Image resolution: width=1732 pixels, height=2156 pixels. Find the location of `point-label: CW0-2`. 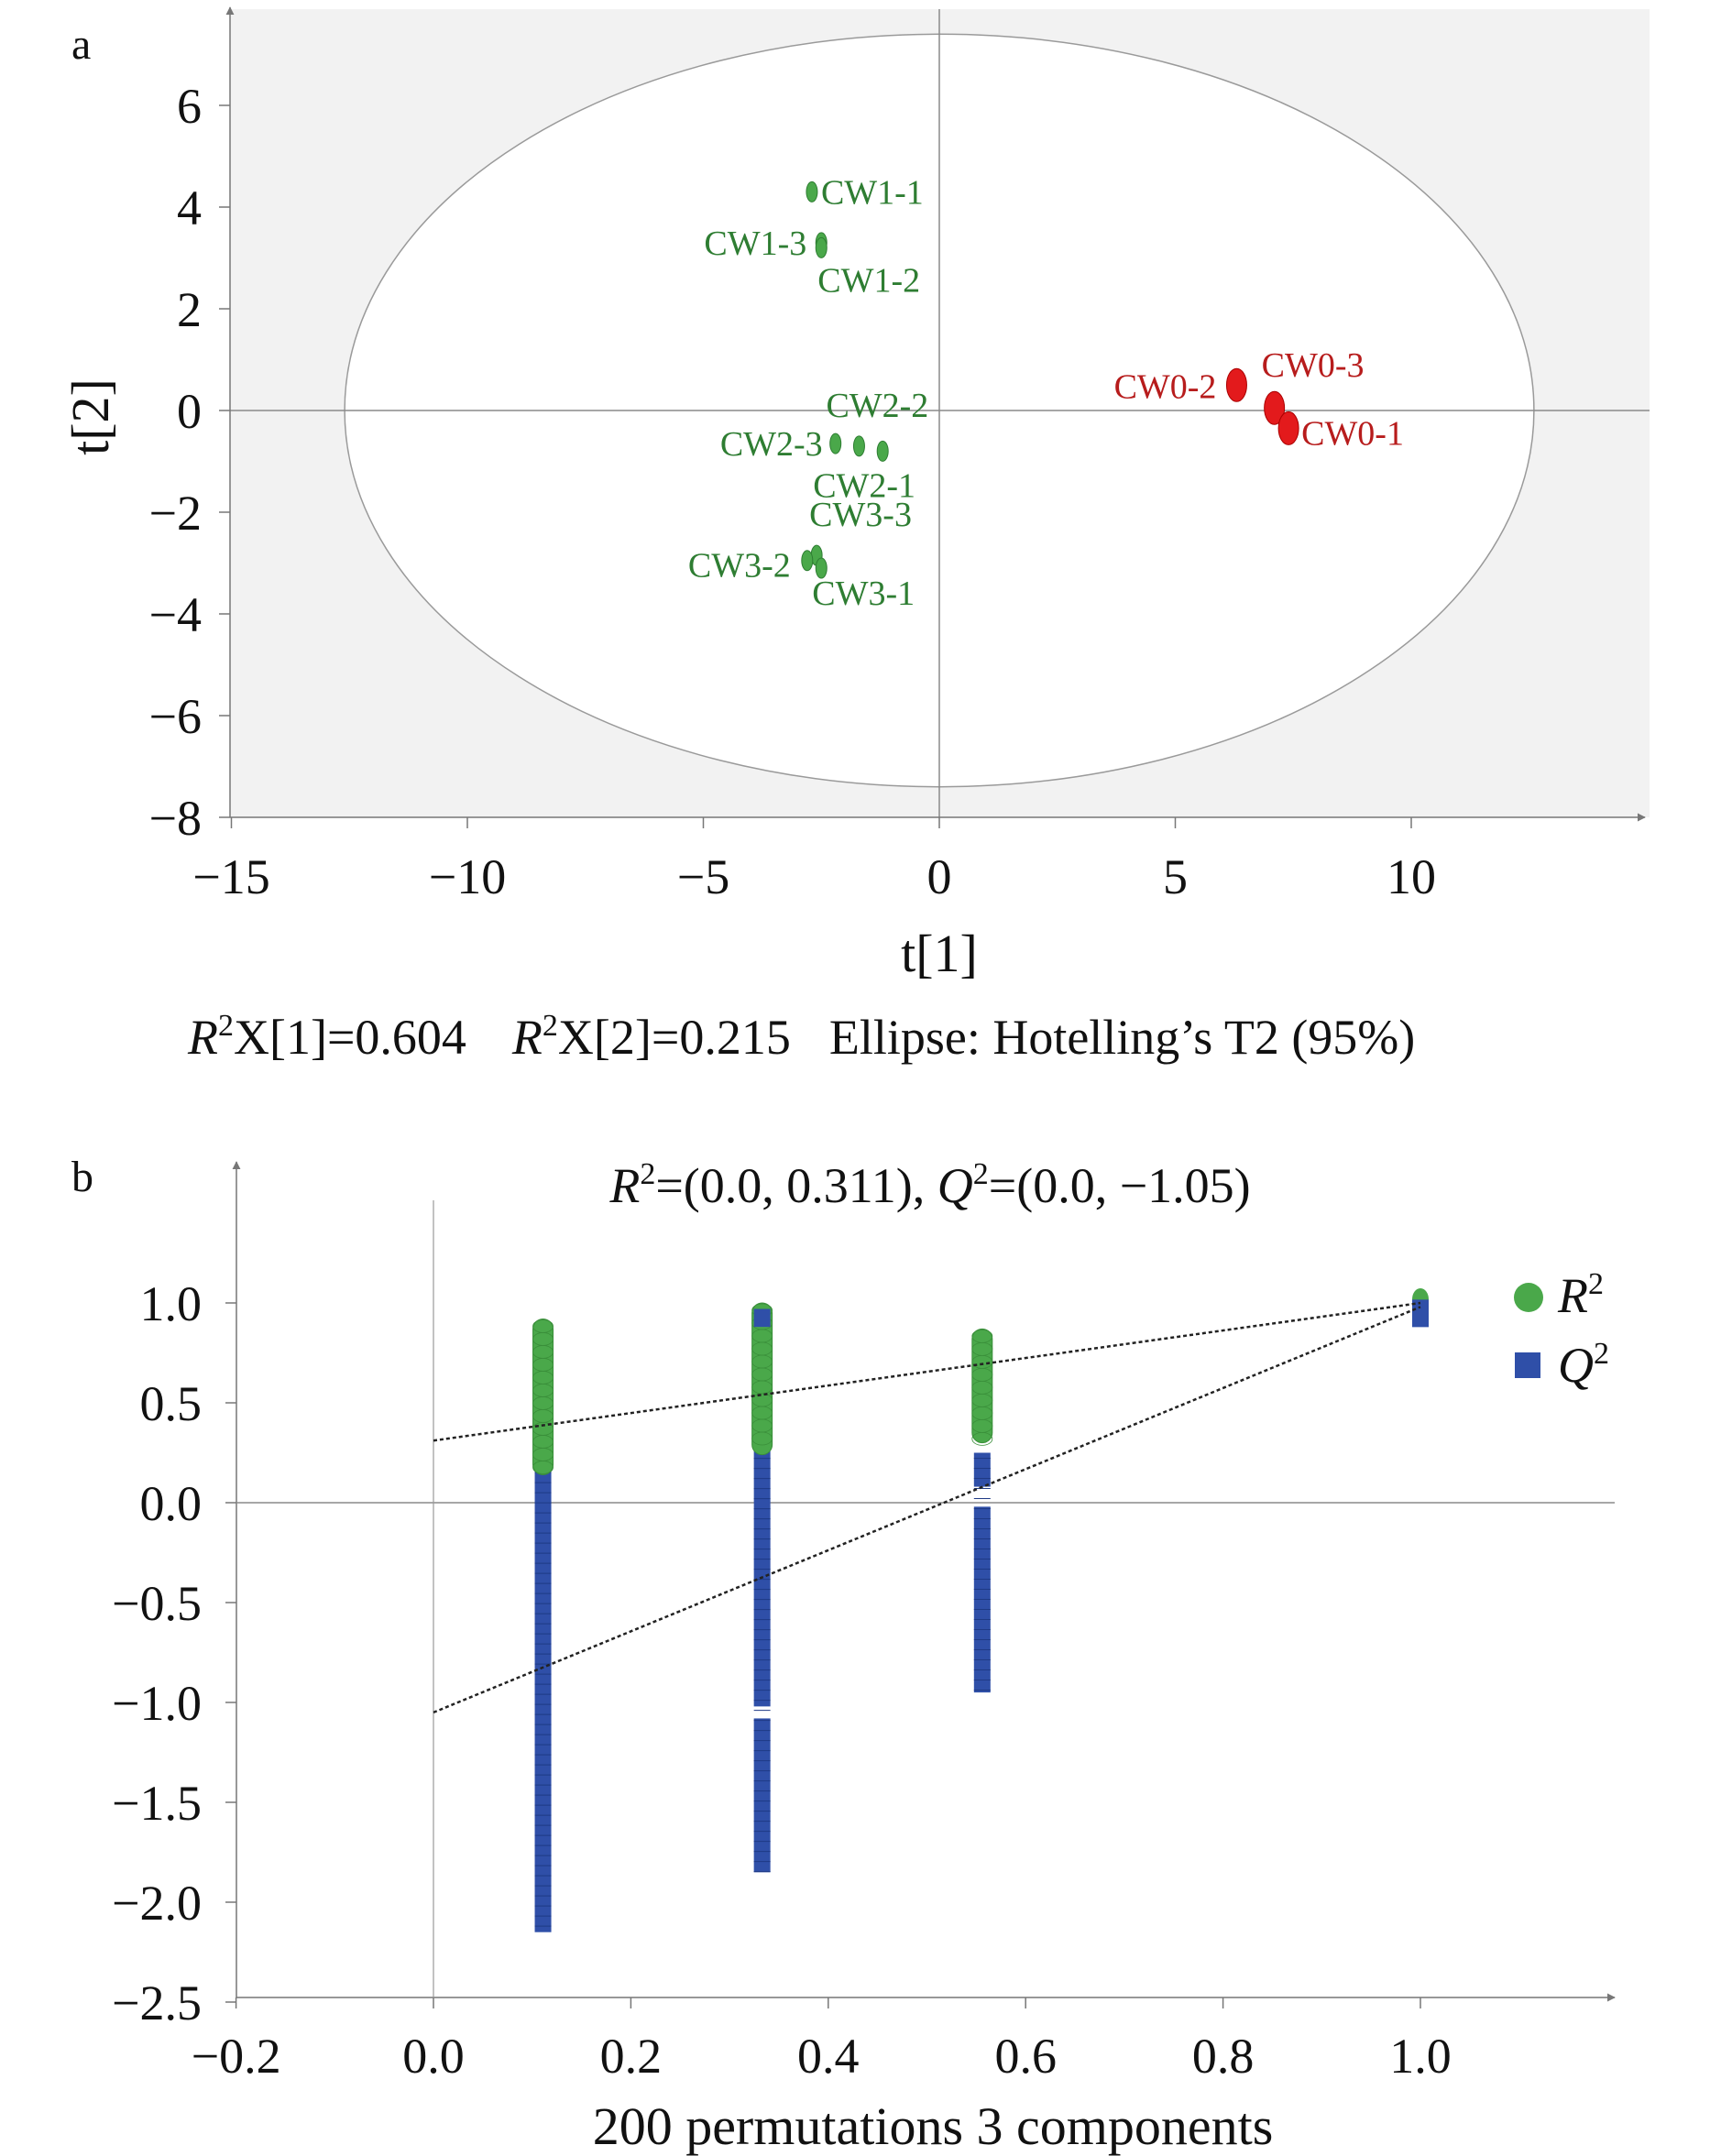

point-label: CW0-2 is located at coordinates (1166, 386).